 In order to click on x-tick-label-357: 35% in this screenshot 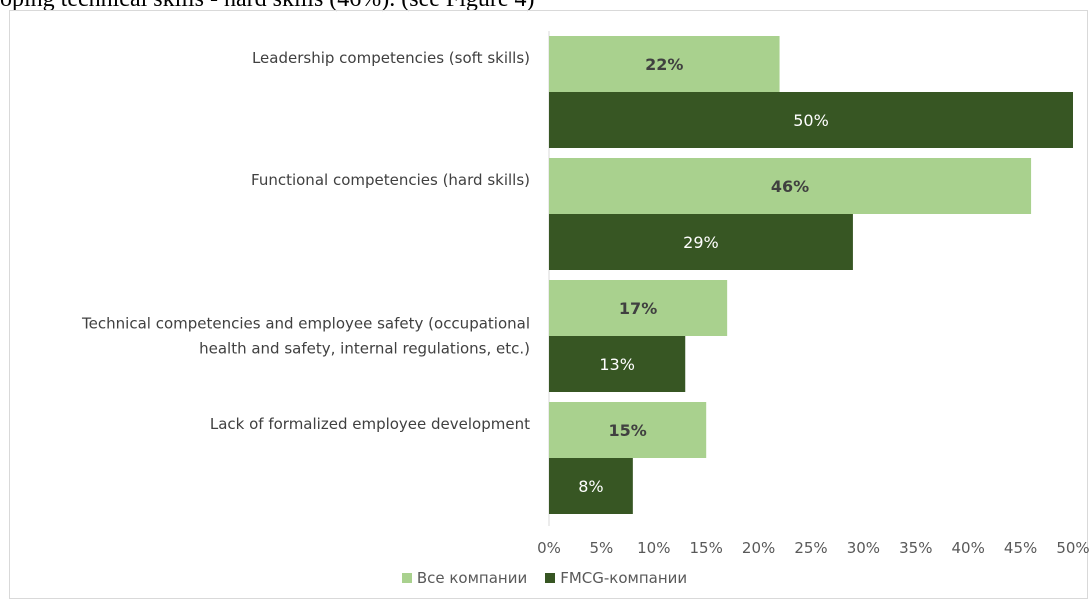, I will do `click(915, 548)`.